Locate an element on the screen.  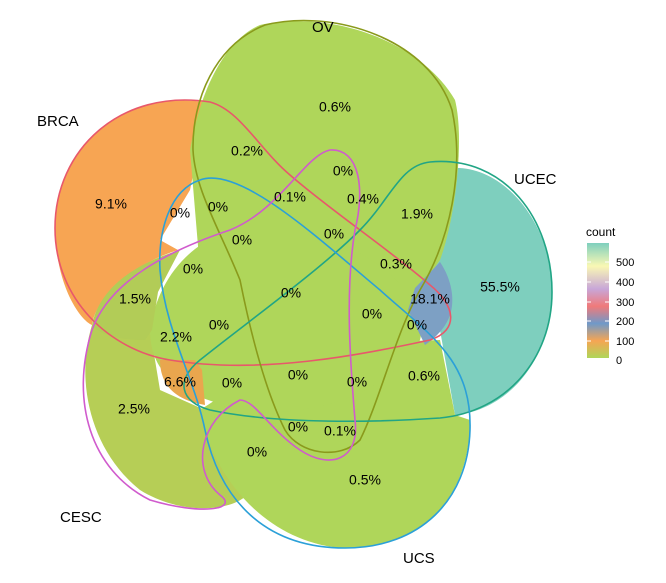
region-label: 0.5% is located at coordinates (365, 480).